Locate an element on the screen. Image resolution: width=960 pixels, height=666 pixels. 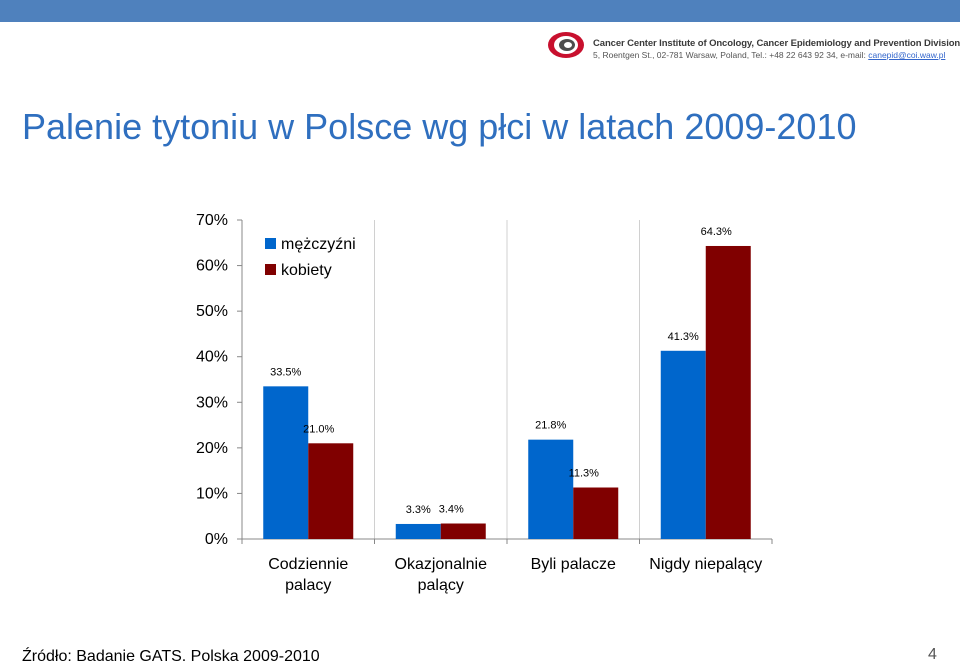
category-label: palacy is located at coordinates (308, 585).